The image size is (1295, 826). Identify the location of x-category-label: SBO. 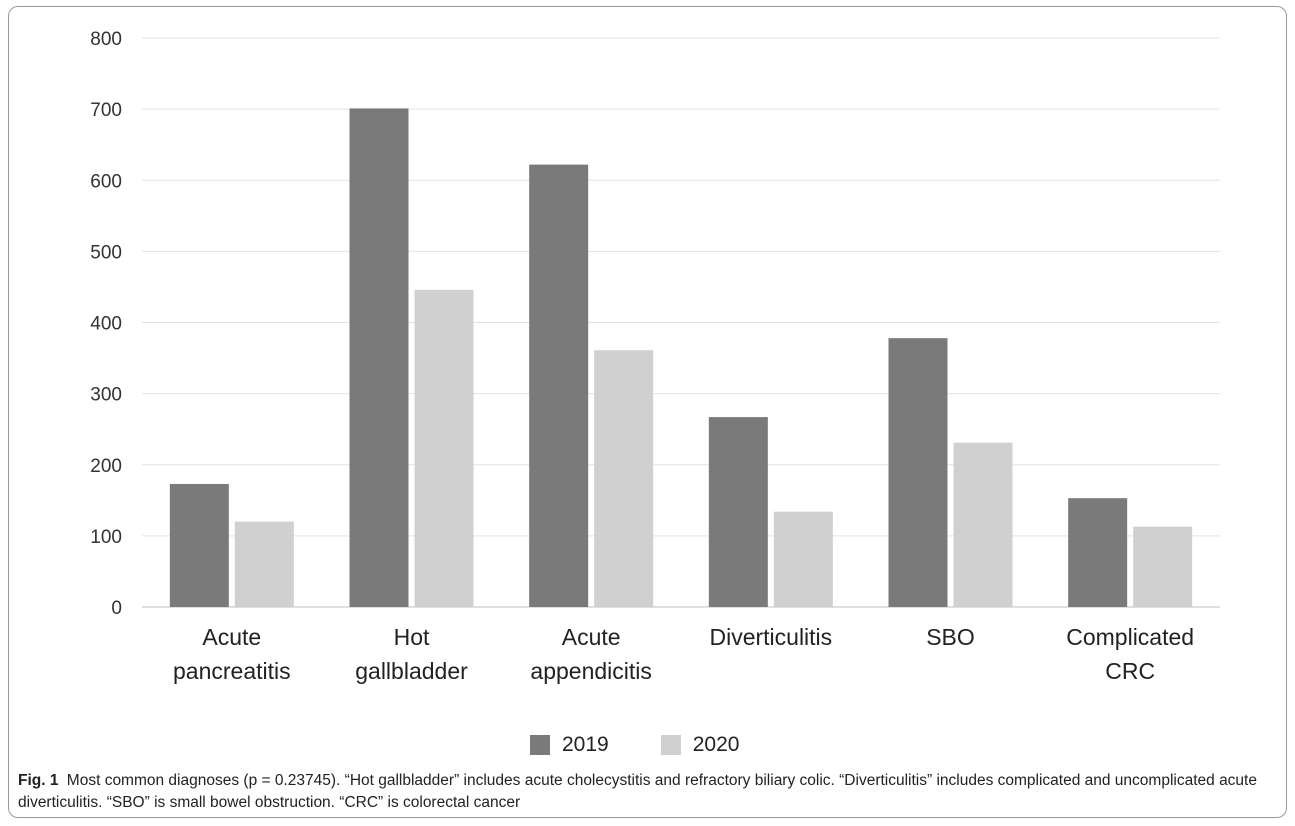
(950, 637).